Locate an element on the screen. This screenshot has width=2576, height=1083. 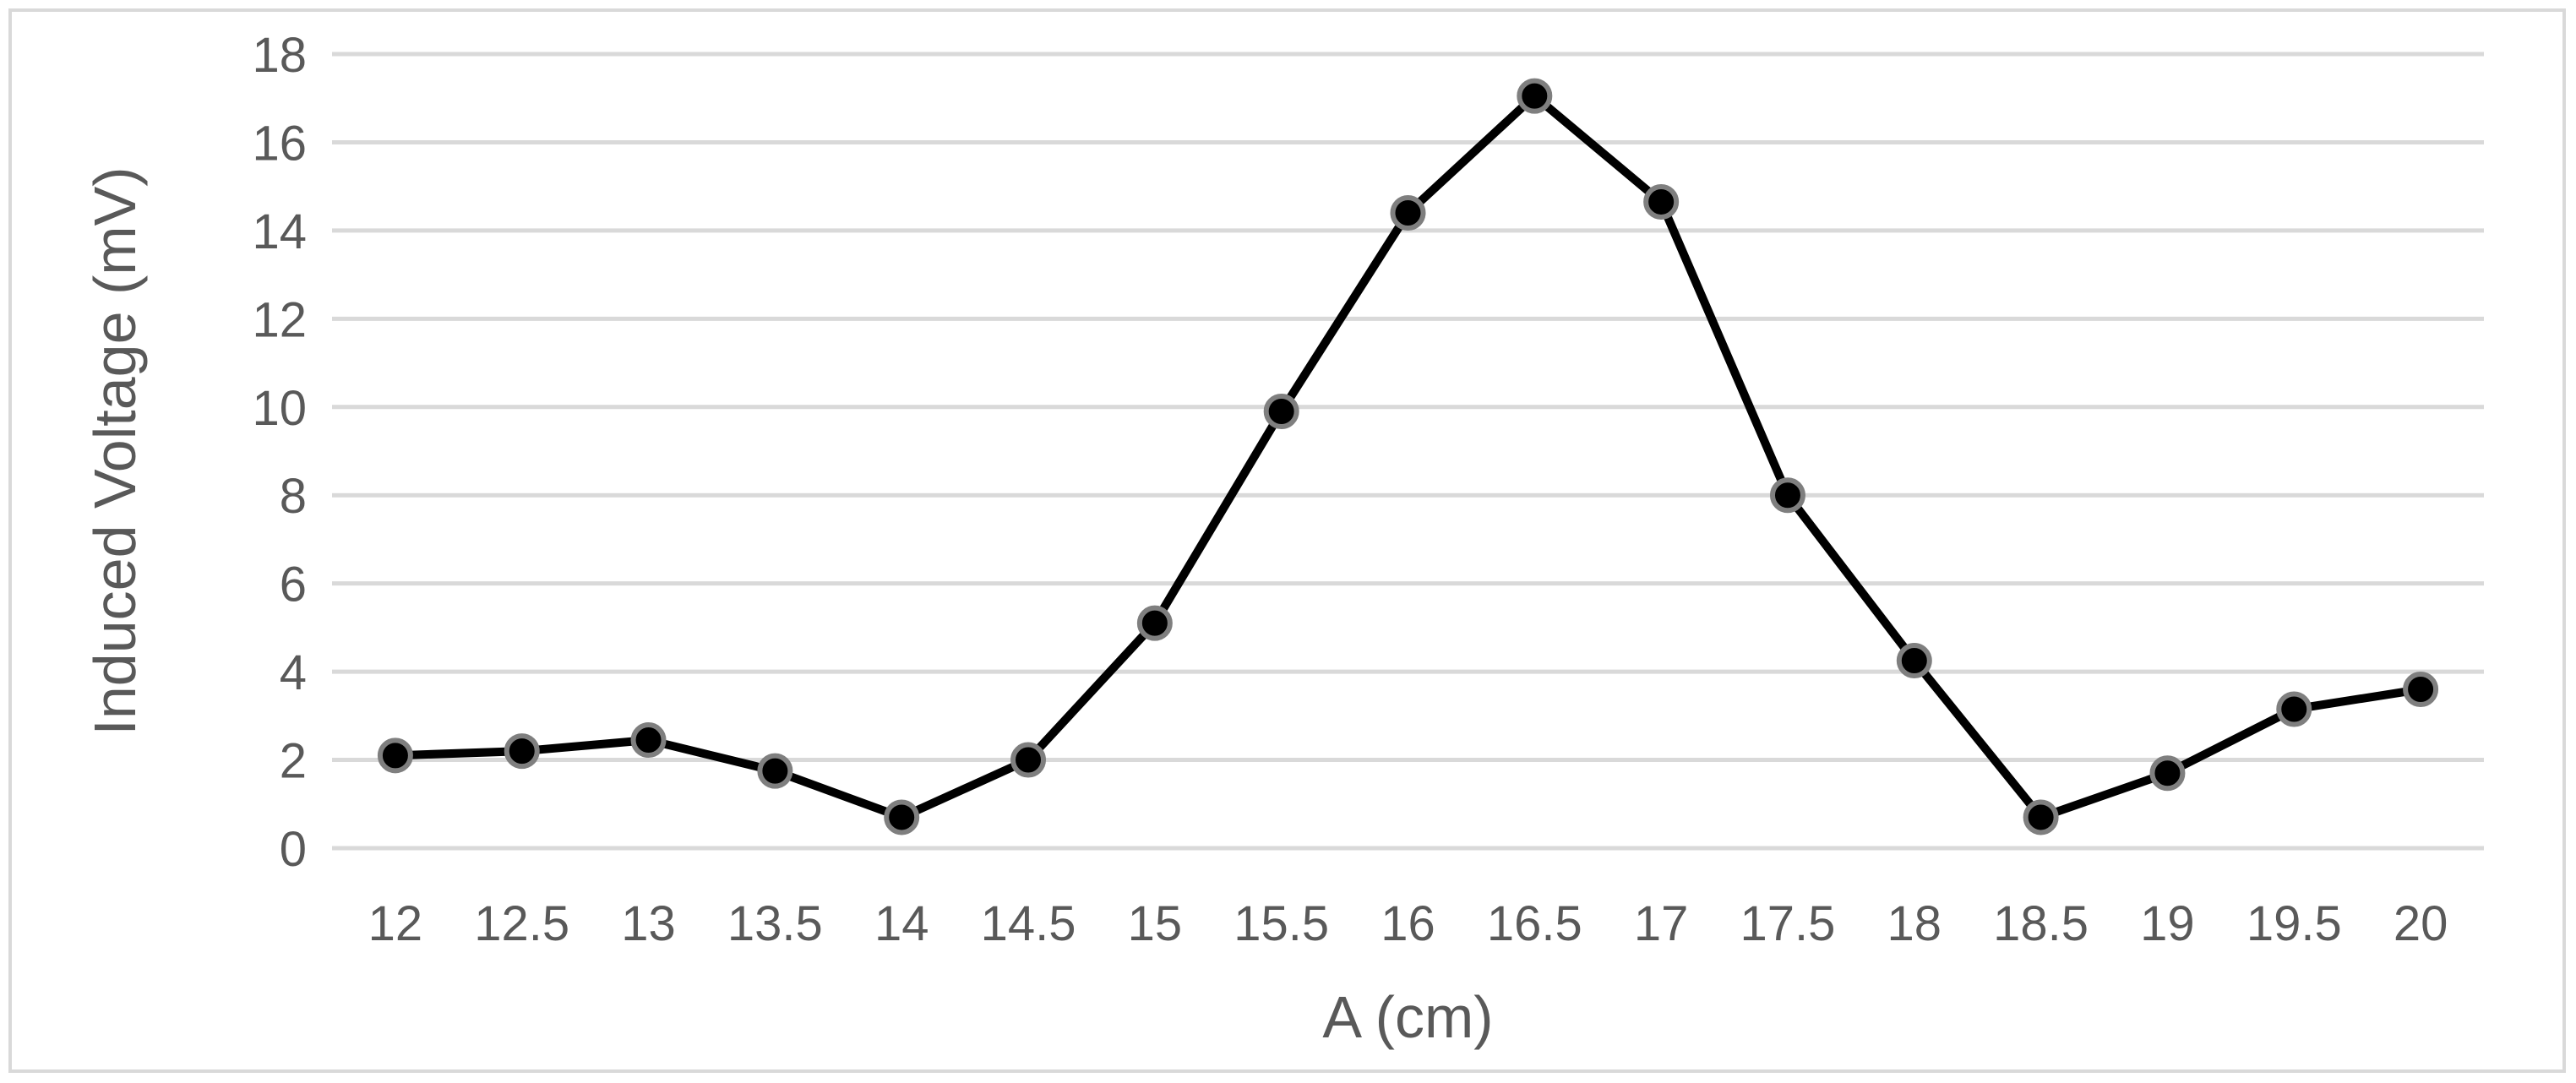
x-tick-label: 16 is located at coordinates (1408, 924).